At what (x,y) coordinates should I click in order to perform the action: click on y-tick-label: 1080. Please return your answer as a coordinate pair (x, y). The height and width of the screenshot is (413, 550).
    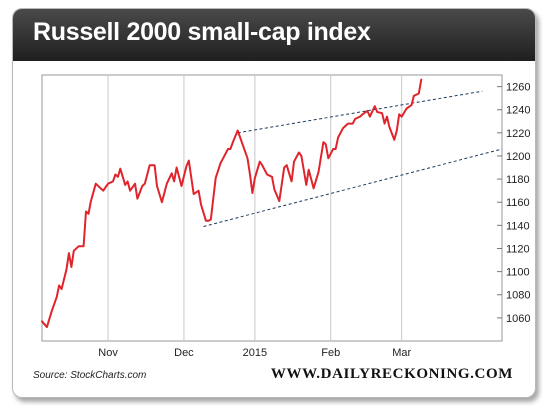
    Looking at the image, I should click on (518, 296).